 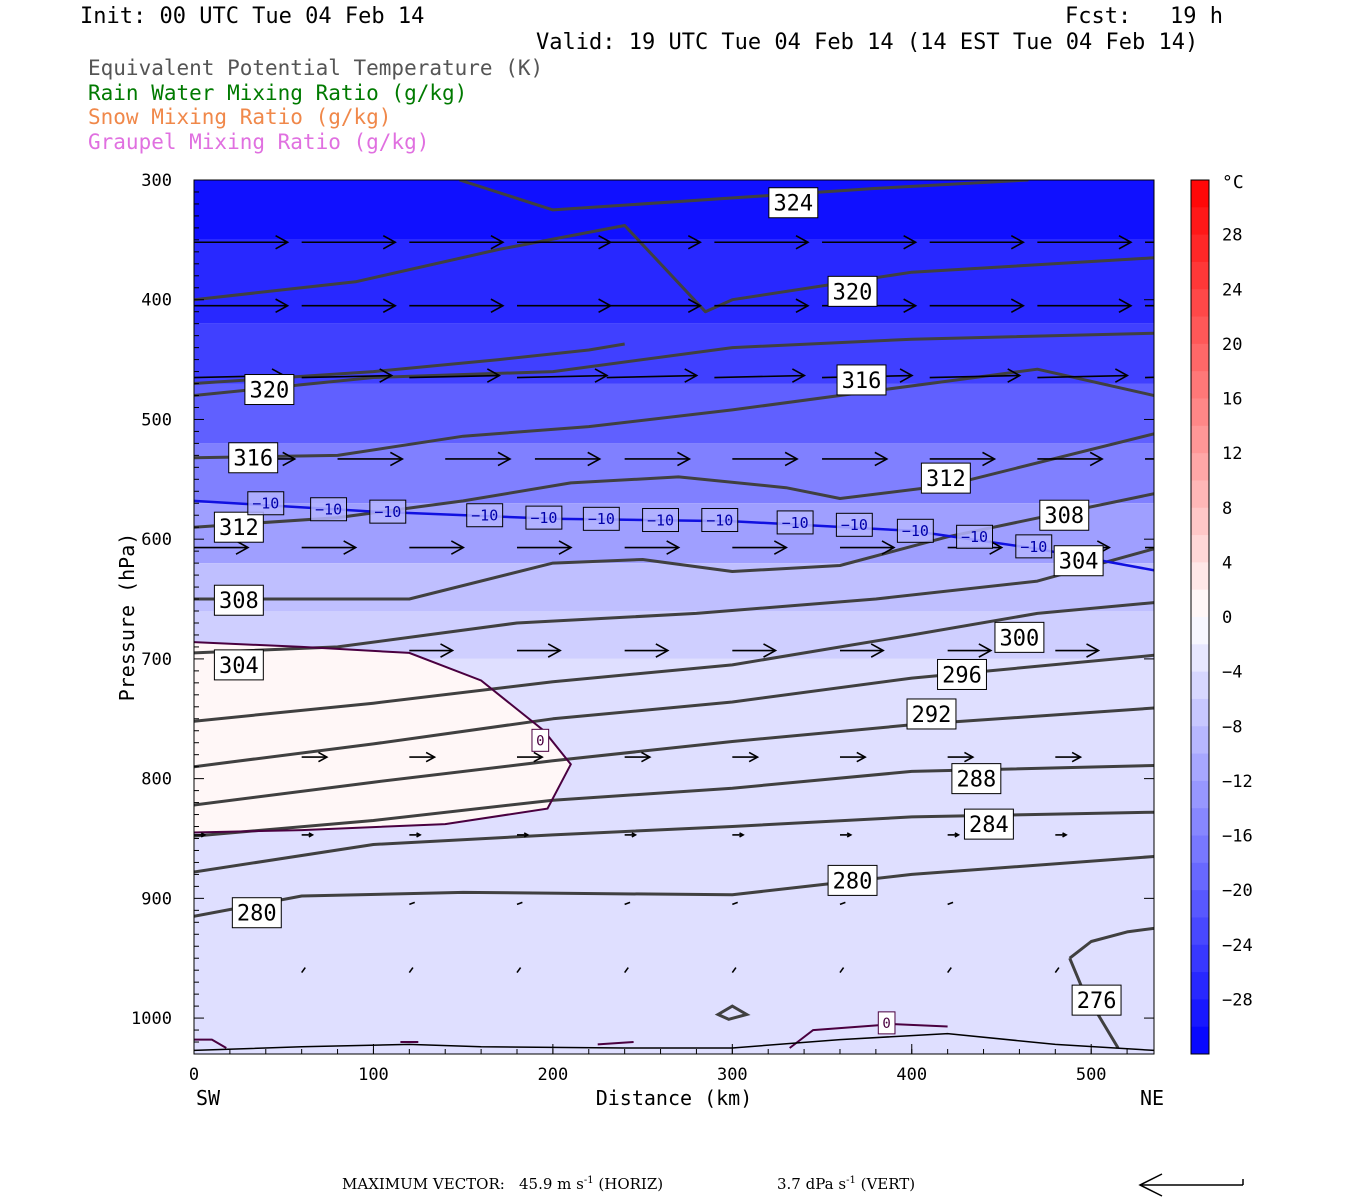 I want to click on colorbar-frame, so click(x=1200, y=617).